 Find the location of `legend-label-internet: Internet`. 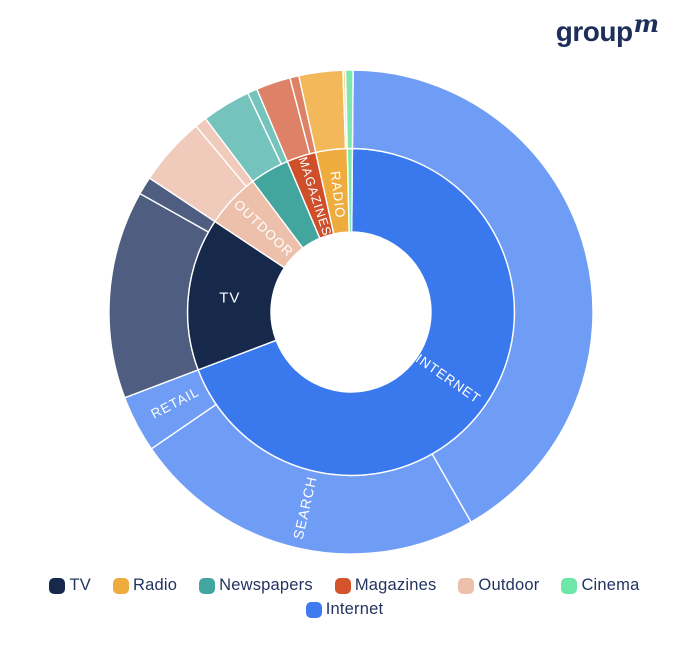

legend-label-internet: Internet is located at coordinates (354, 609).